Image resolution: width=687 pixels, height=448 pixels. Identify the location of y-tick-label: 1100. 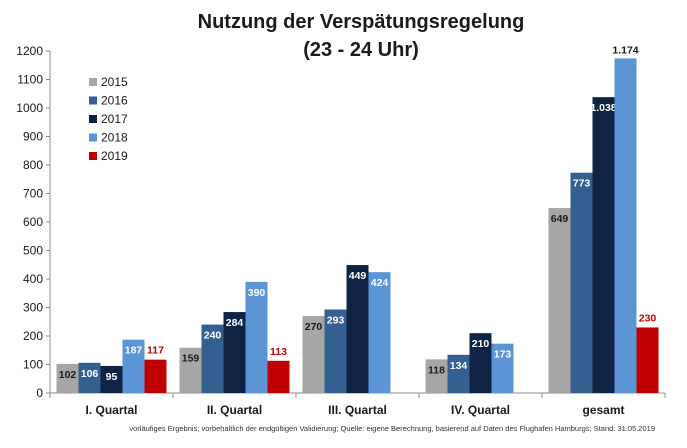
(30, 80).